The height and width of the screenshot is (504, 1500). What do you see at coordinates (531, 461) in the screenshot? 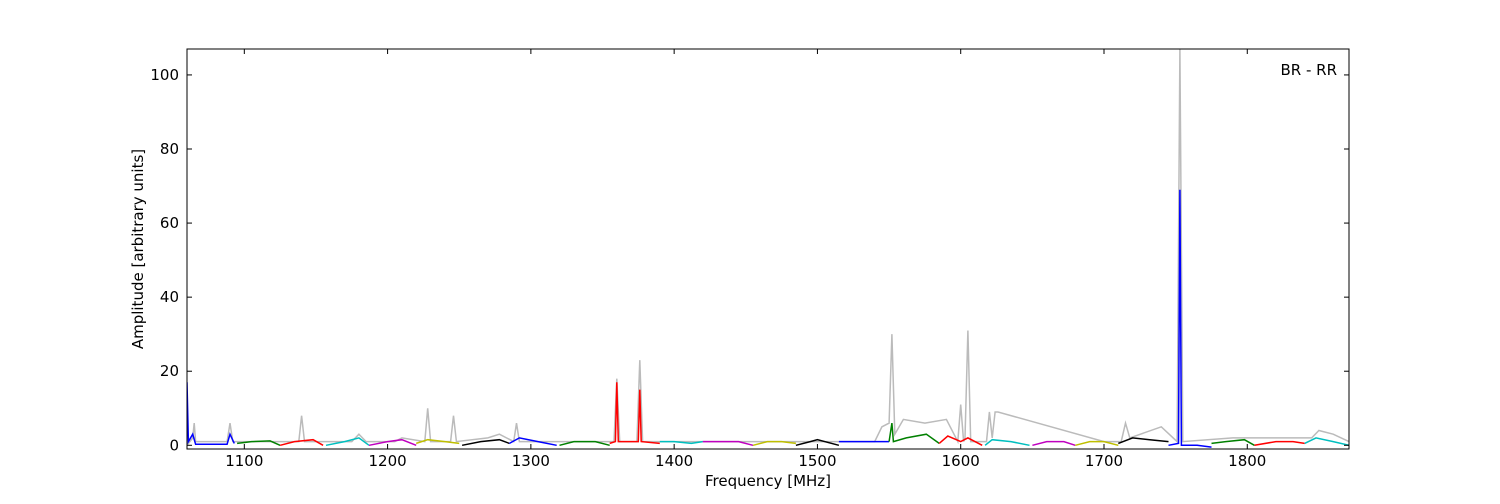
I see `x-tick-label: 1300` at bounding box center [531, 461].